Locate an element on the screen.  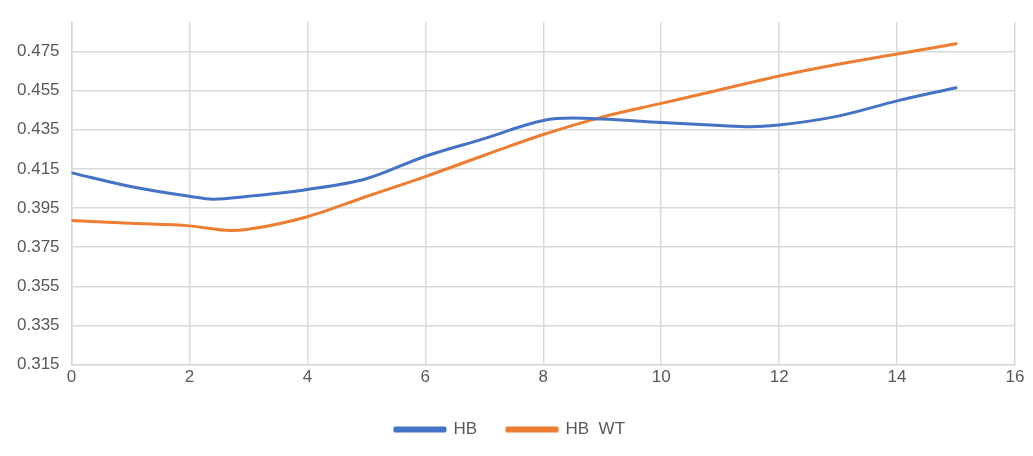
x-tick-label: 0 is located at coordinates (71, 377).